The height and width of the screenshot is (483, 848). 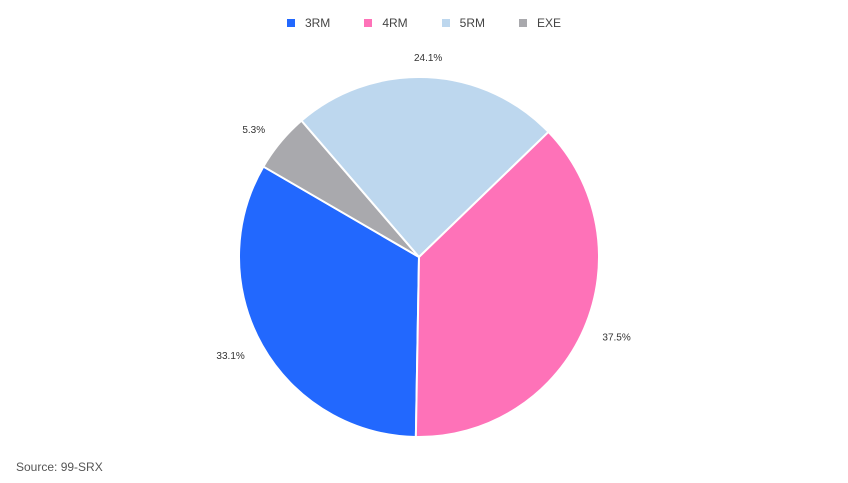 I want to click on pie-slice-3rm, so click(x=329, y=301).